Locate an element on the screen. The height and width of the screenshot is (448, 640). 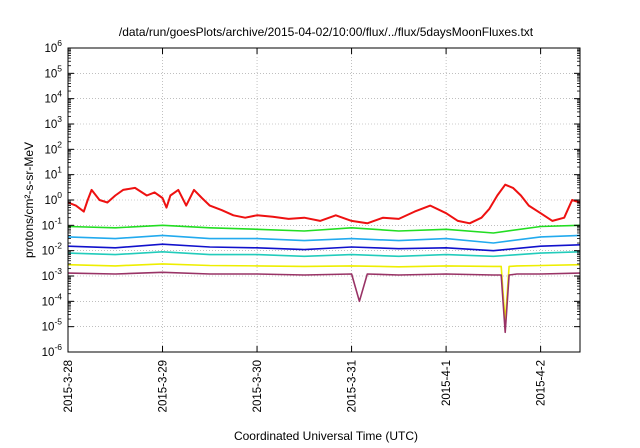
y-tick-exponent: -5 is located at coordinates (58, 322).